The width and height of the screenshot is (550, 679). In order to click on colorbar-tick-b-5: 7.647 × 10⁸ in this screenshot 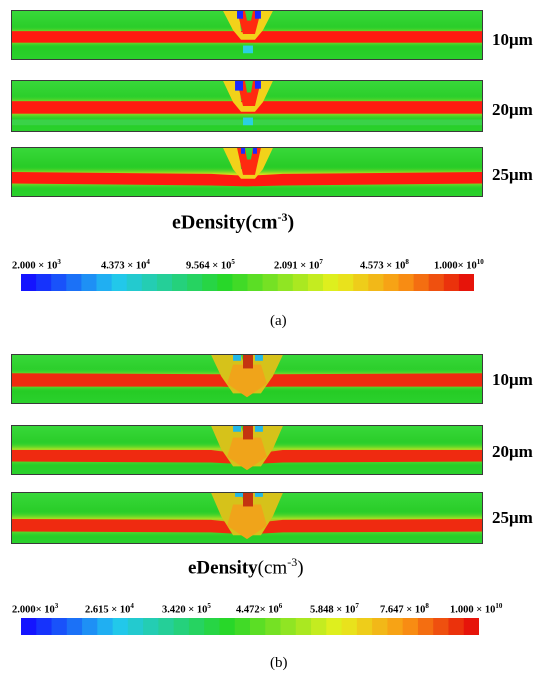, I will do `click(404, 609)`.